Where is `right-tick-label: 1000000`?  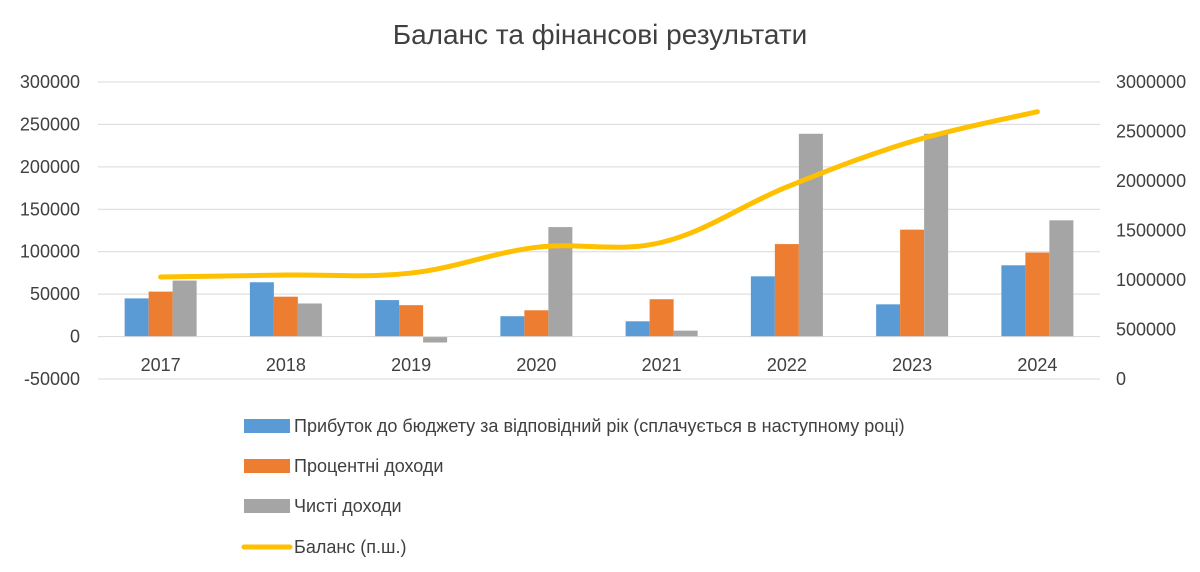
right-tick-label: 1000000 is located at coordinates (1151, 280).